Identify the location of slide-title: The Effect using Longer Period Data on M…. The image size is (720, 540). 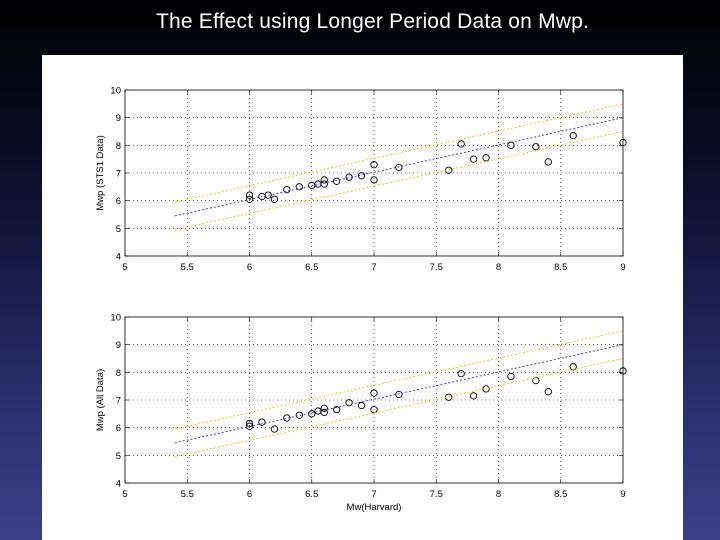
(372, 21).